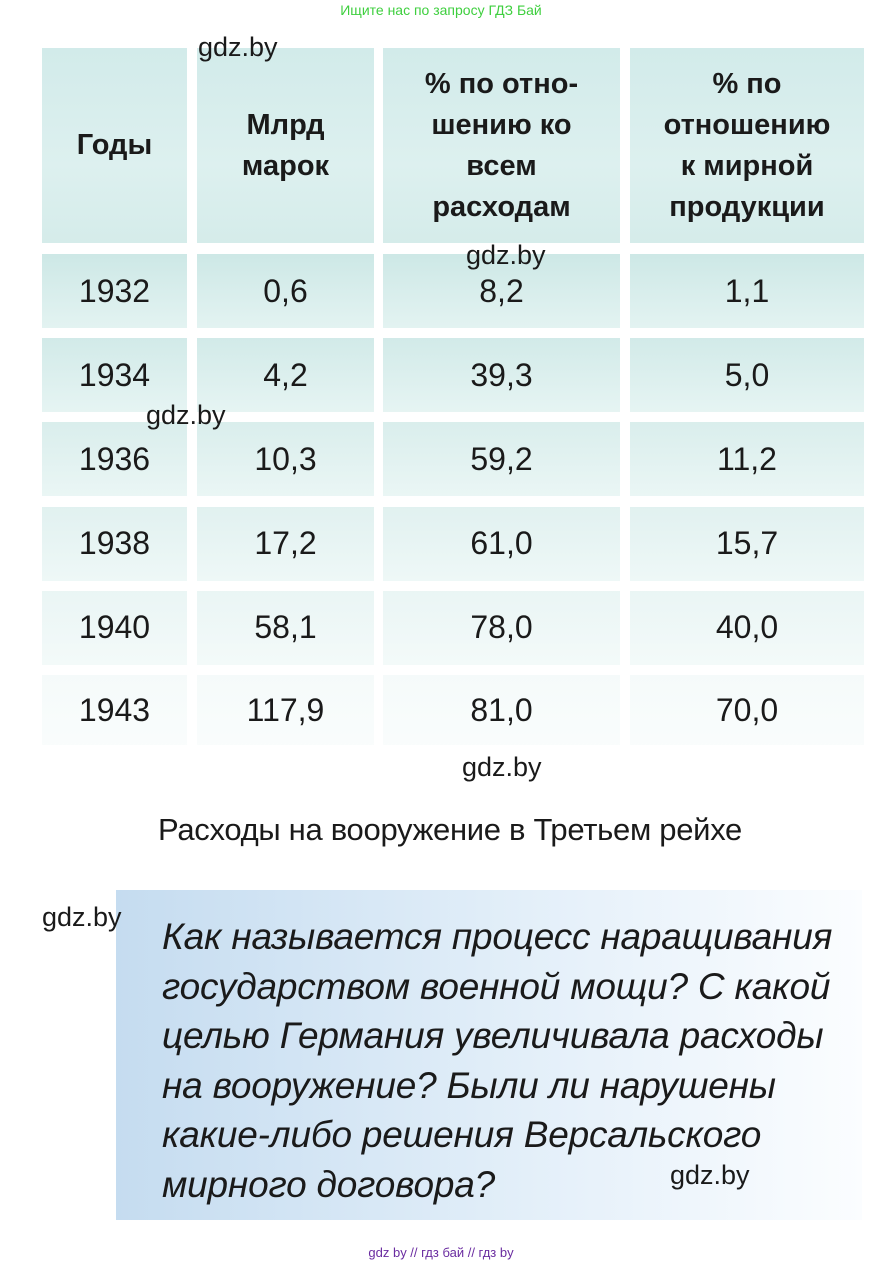 This screenshot has height=1266, width=882. I want to click on table-cell: 61,0, so click(501, 543).